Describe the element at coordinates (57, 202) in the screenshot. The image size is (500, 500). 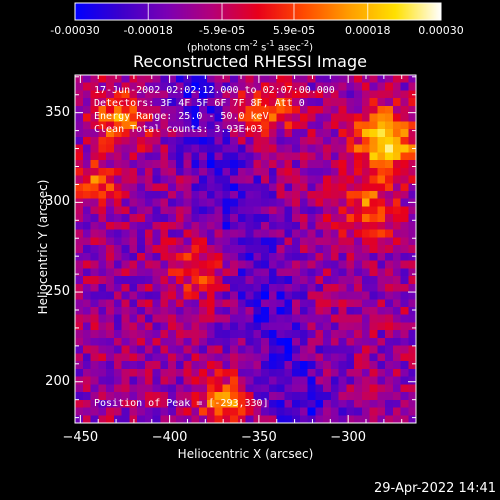
I see `y-tick-label: 300` at that location.